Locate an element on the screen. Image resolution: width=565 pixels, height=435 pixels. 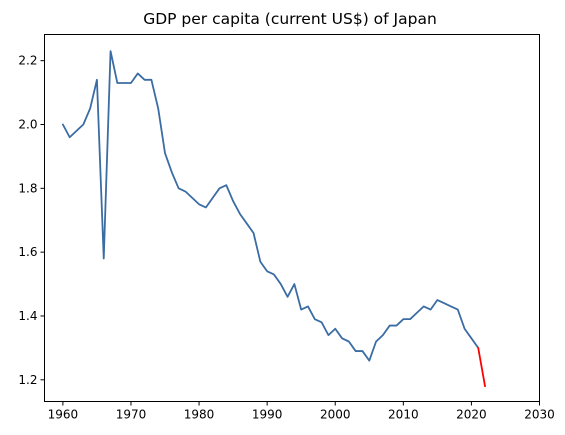
y-tick-label: 1.6 is located at coordinates (27, 252).